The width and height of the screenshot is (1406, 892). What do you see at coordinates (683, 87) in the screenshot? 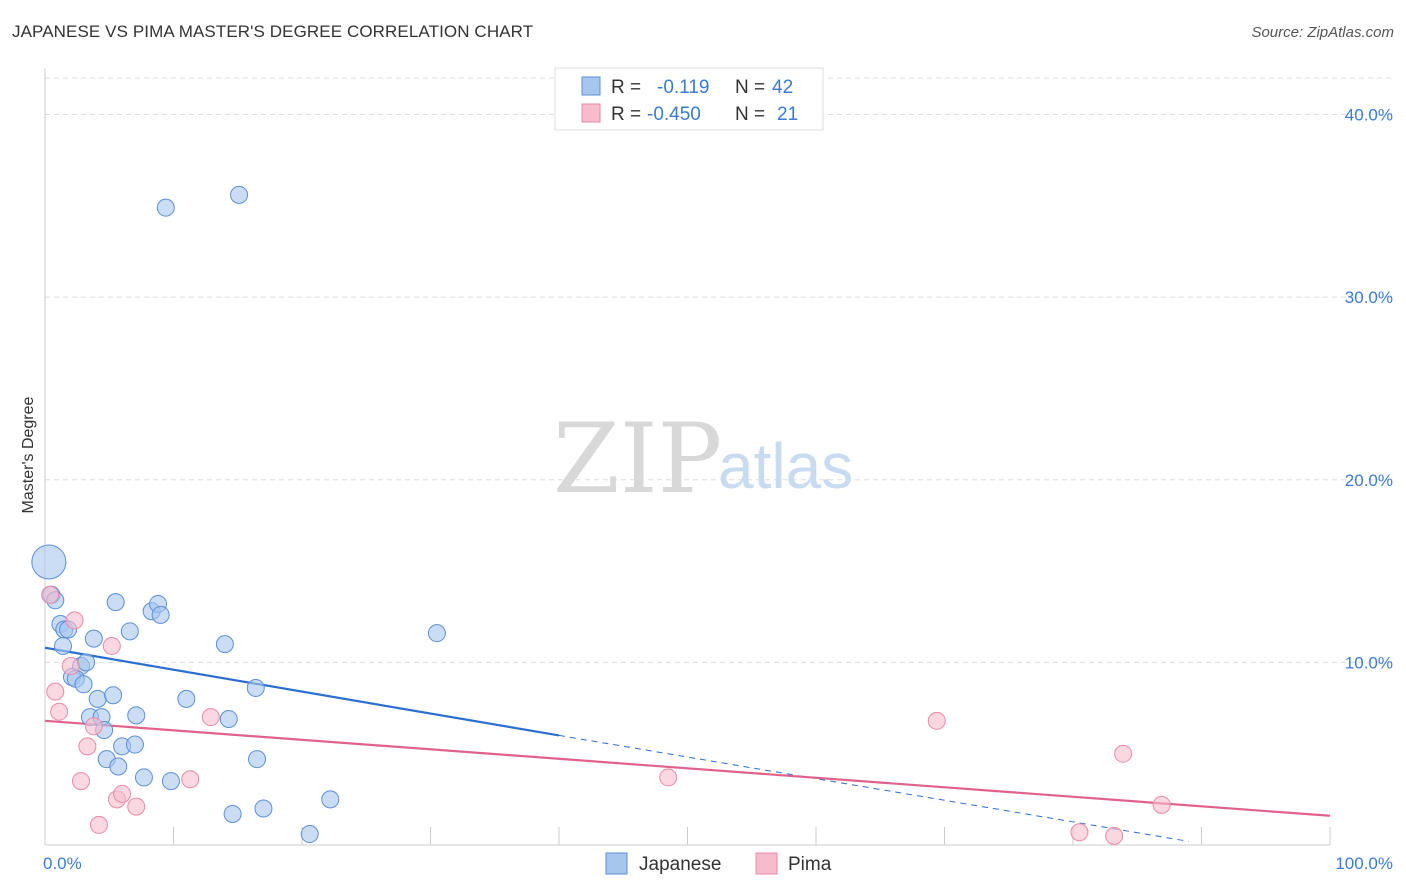
I see `stats-r-value-japanese: -0.119` at bounding box center [683, 87].